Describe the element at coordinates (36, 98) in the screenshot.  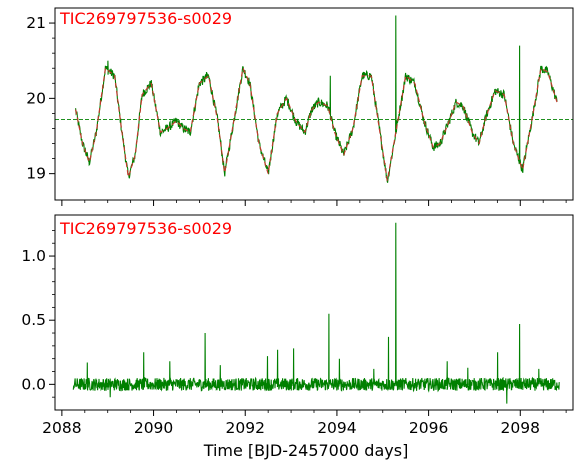
I see `y-tick-label: 20` at that location.